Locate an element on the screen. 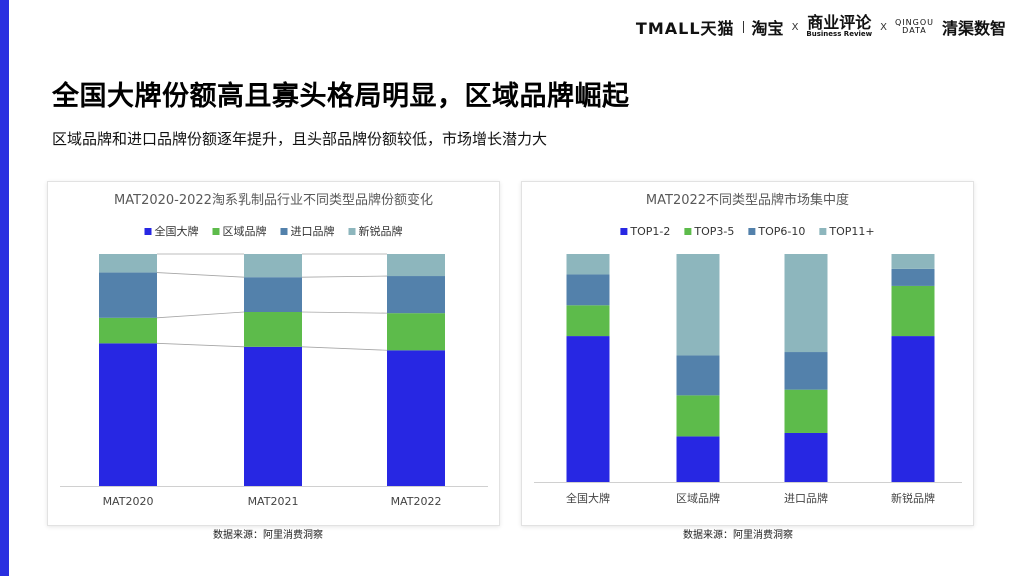 The image size is (1024, 576). legend-item: 全国大牌 is located at coordinates (171, 231).